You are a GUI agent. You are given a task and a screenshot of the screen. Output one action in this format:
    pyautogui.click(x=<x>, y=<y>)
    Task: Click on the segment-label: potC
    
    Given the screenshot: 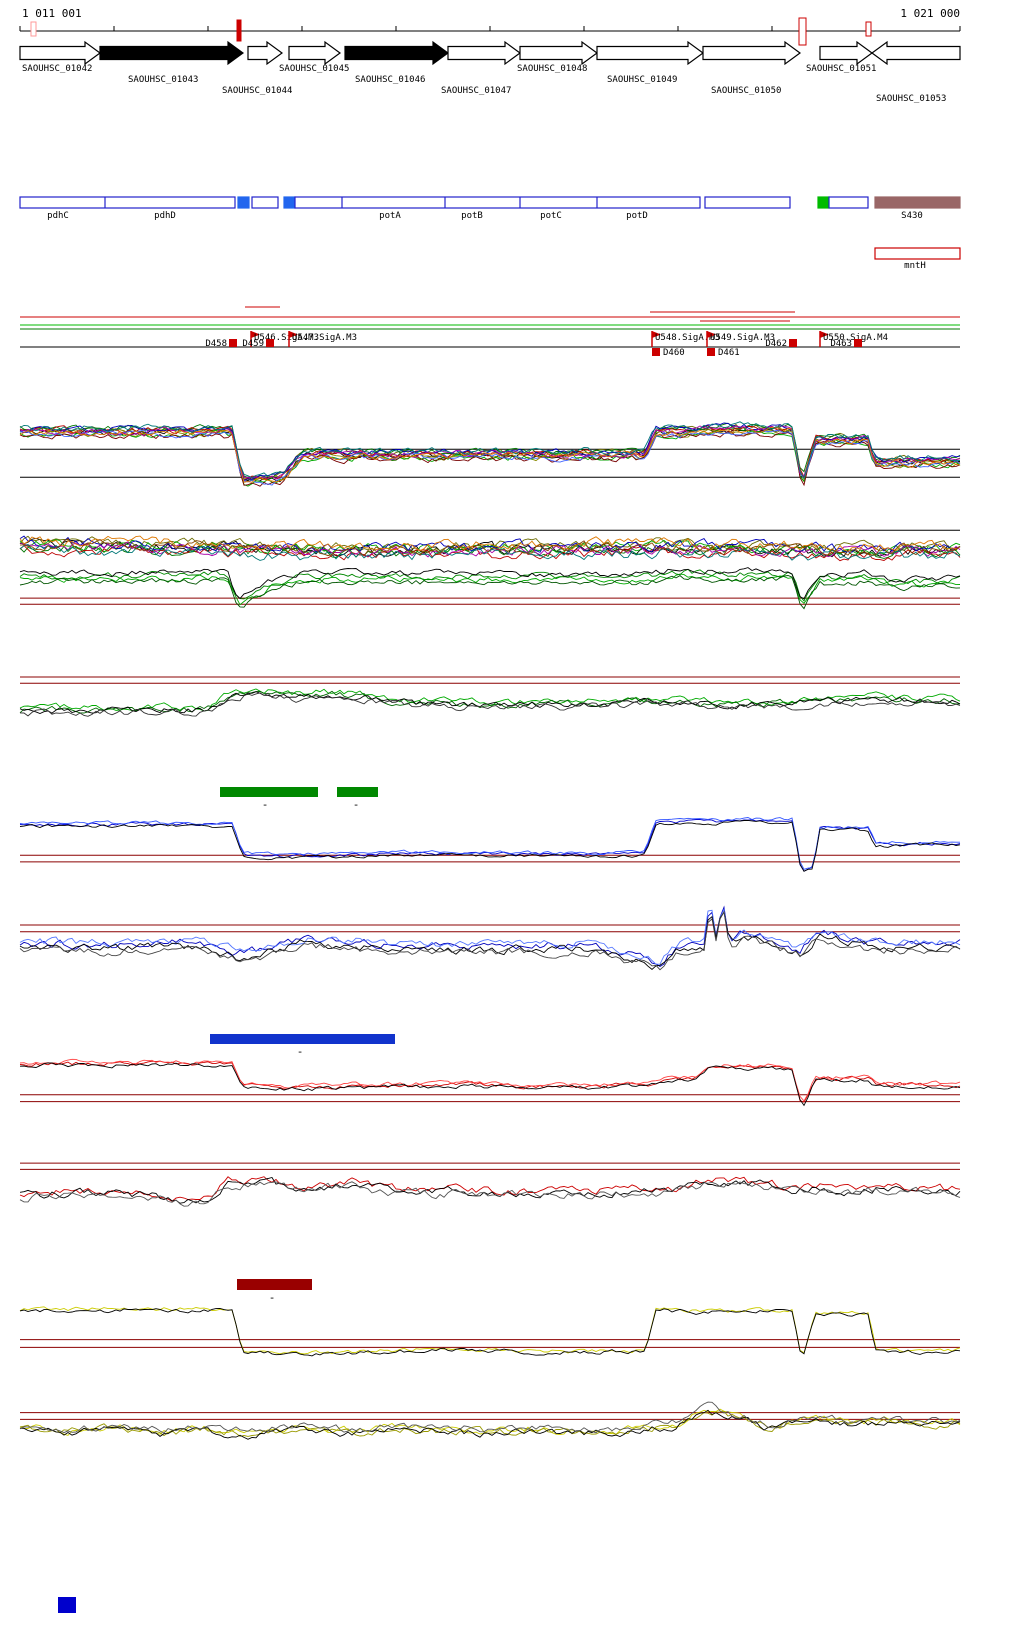 What is the action you would take?
    pyautogui.click(x=551, y=216)
    